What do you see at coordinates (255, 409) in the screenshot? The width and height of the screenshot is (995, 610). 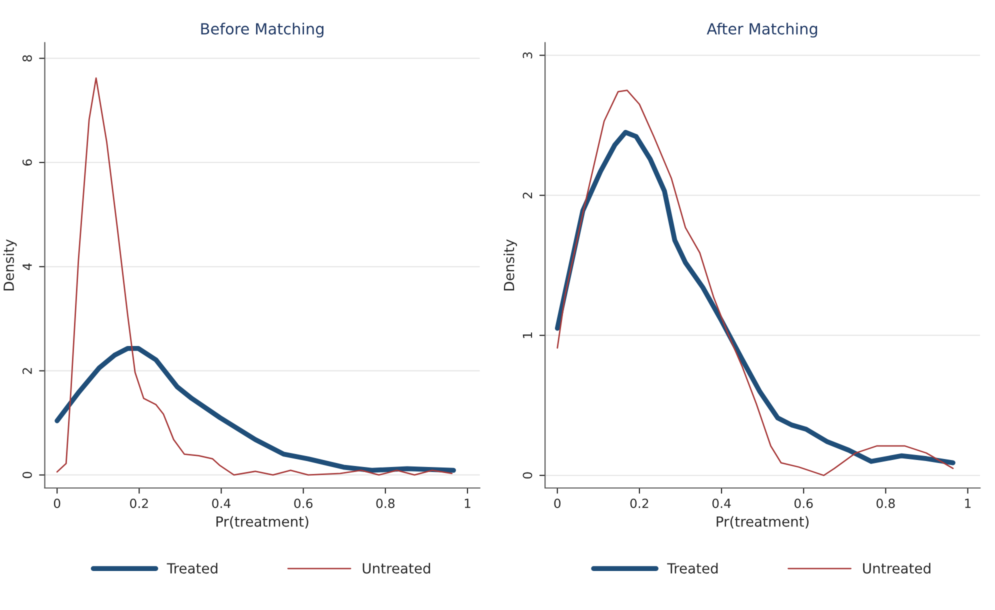 I see `line-series` at bounding box center [255, 409].